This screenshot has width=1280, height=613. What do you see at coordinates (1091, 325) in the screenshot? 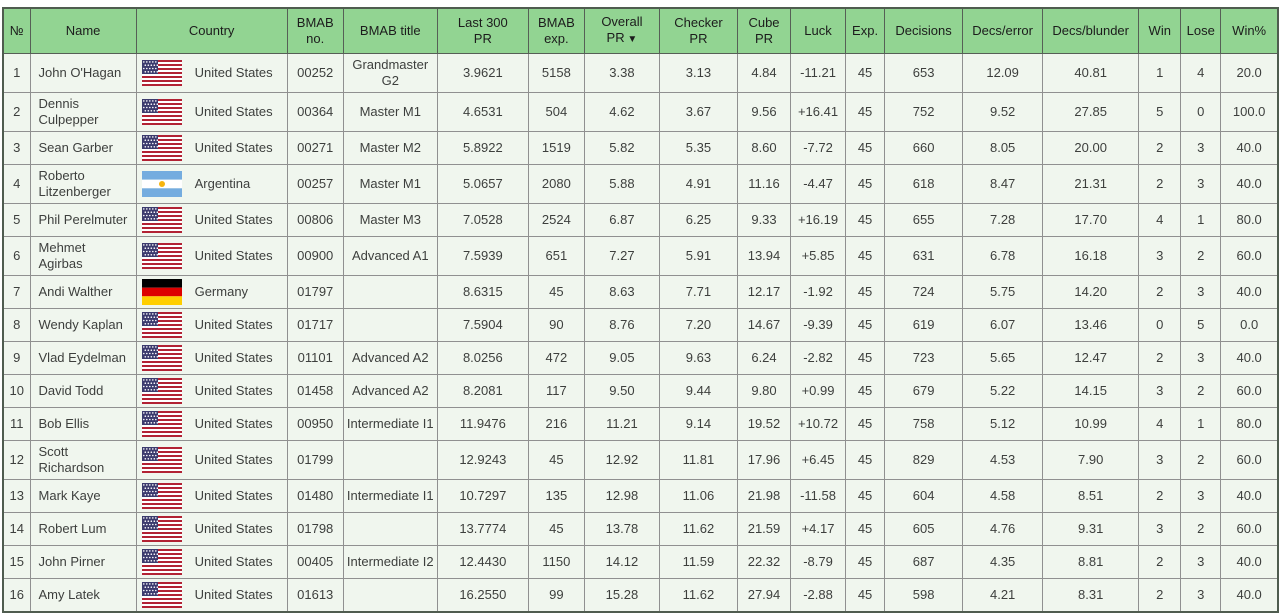
I see `cell-decs_blunder: 13.46` at bounding box center [1091, 325].